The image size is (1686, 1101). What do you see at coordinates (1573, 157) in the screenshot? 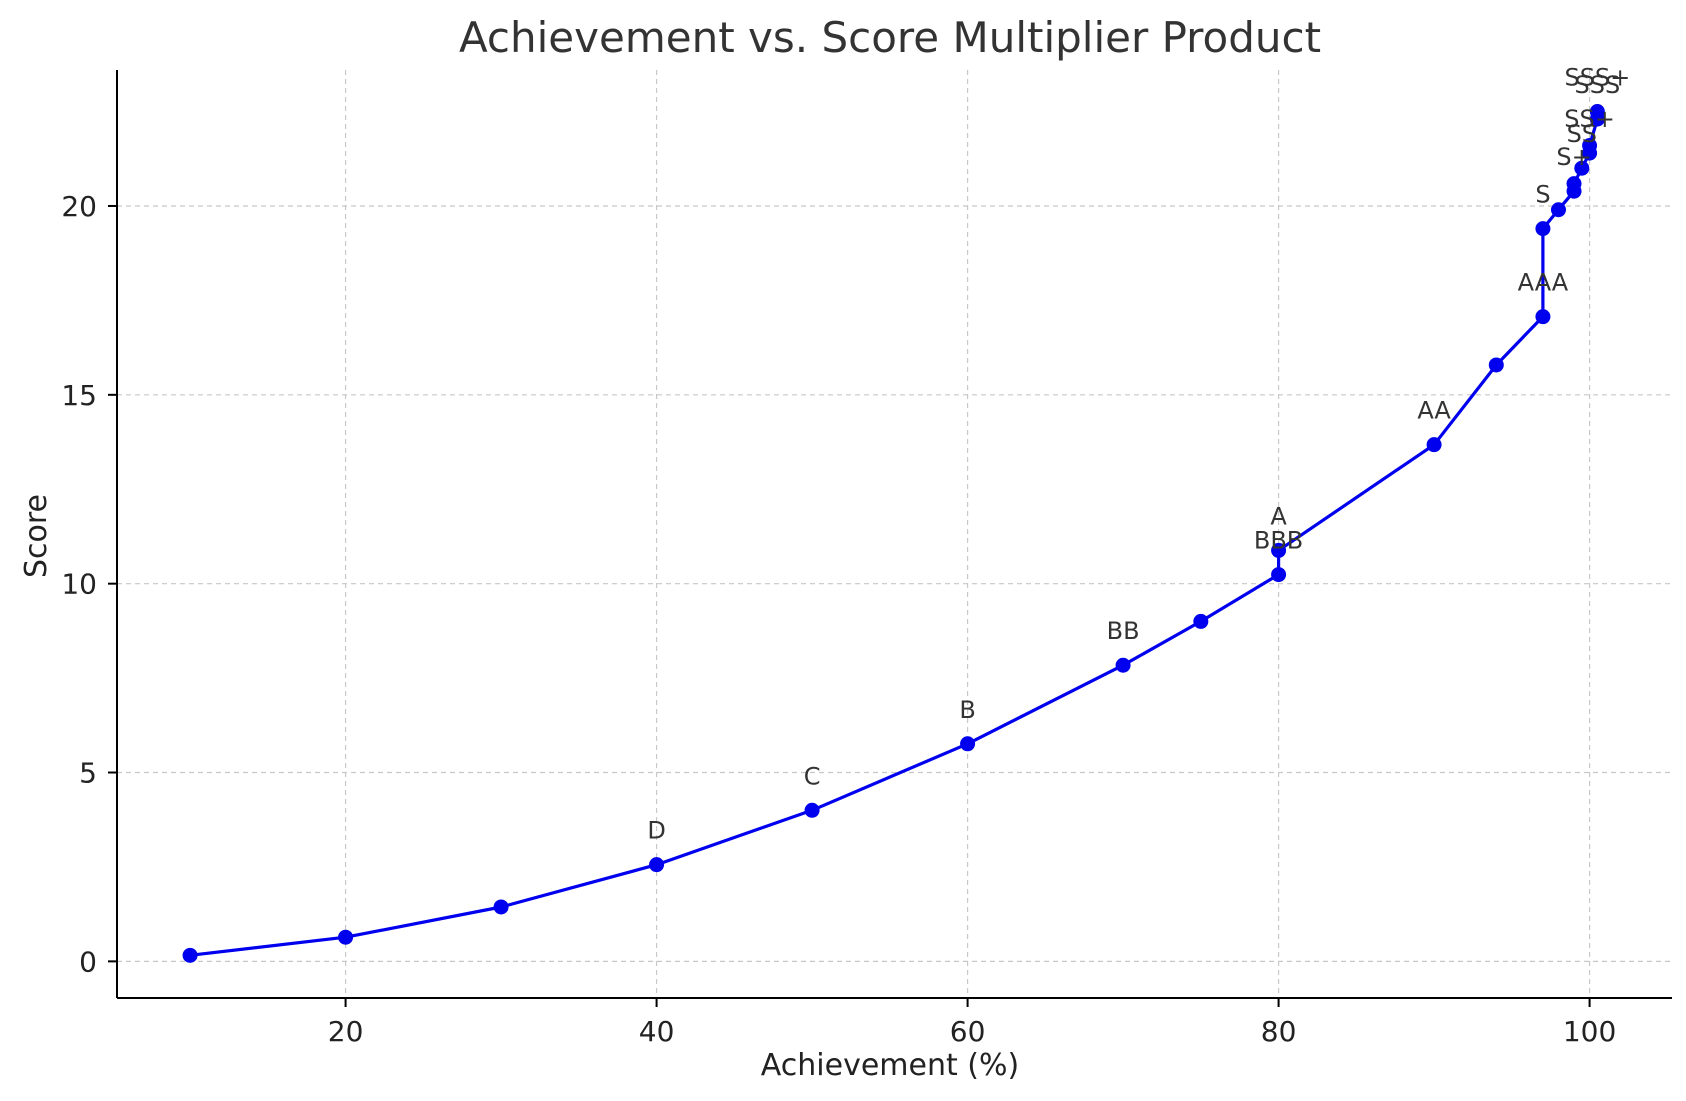
I see `point-label: S+` at bounding box center [1573, 157].